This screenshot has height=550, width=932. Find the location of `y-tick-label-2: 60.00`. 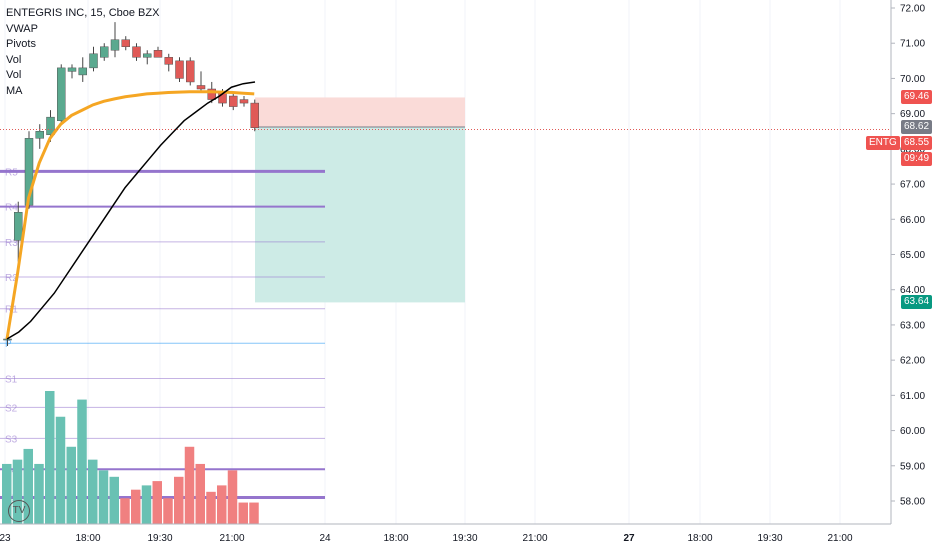

y-tick-label-2: 60.00 is located at coordinates (912, 431).